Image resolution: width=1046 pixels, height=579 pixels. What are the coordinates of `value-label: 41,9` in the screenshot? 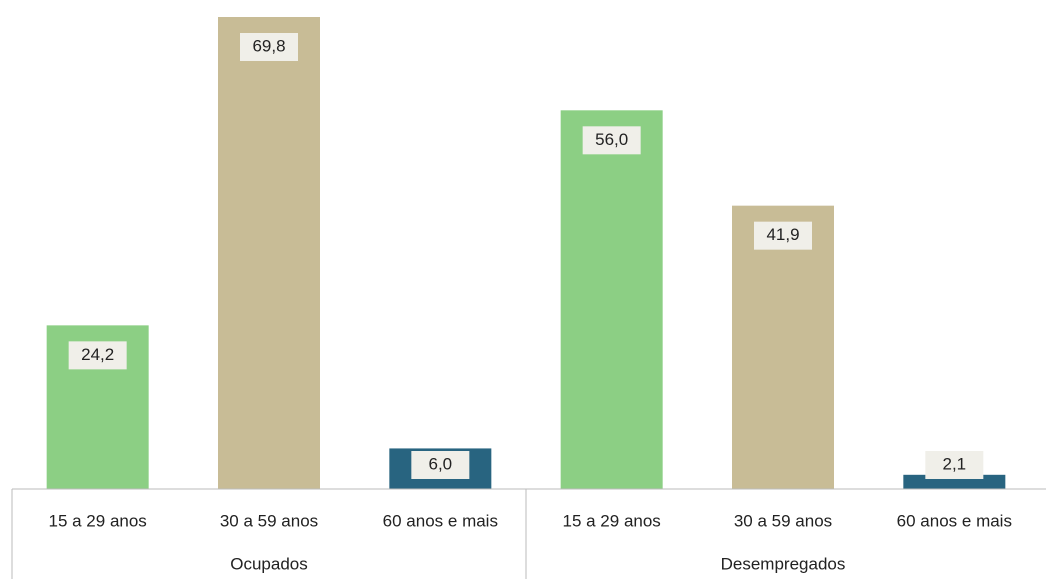 It's located at (782, 234).